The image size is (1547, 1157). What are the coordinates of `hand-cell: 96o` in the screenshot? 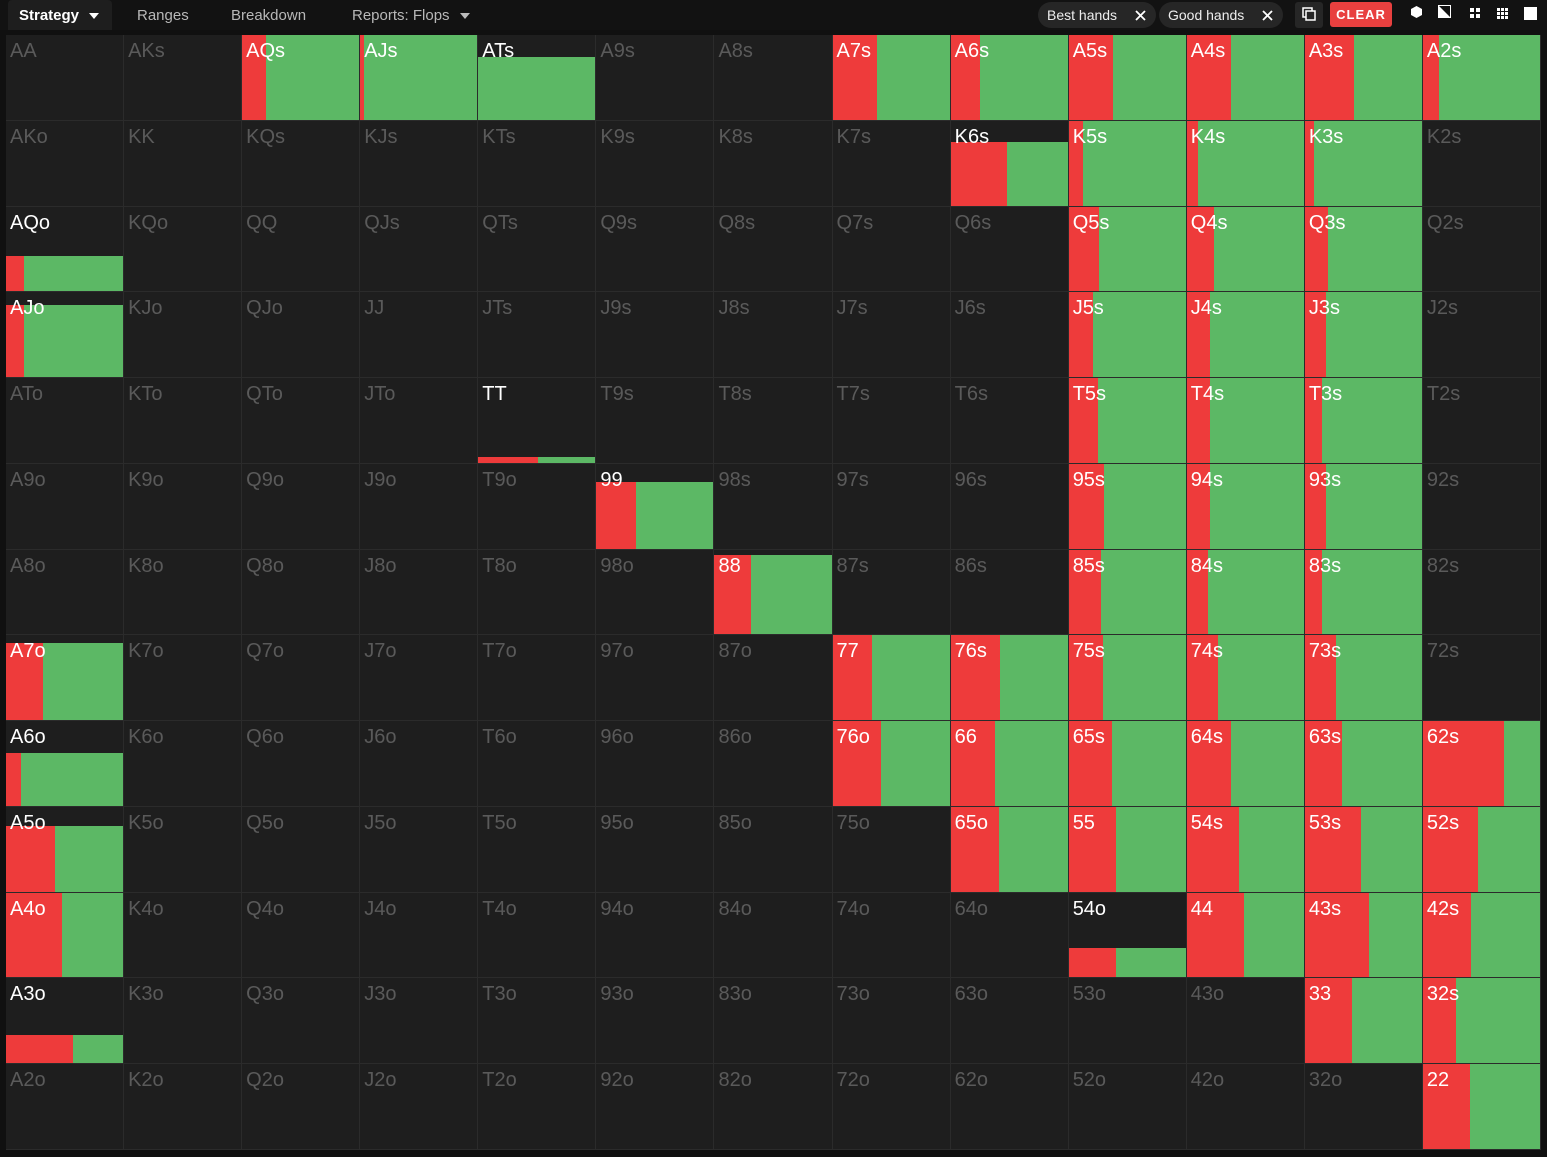 It's located at (655, 764).